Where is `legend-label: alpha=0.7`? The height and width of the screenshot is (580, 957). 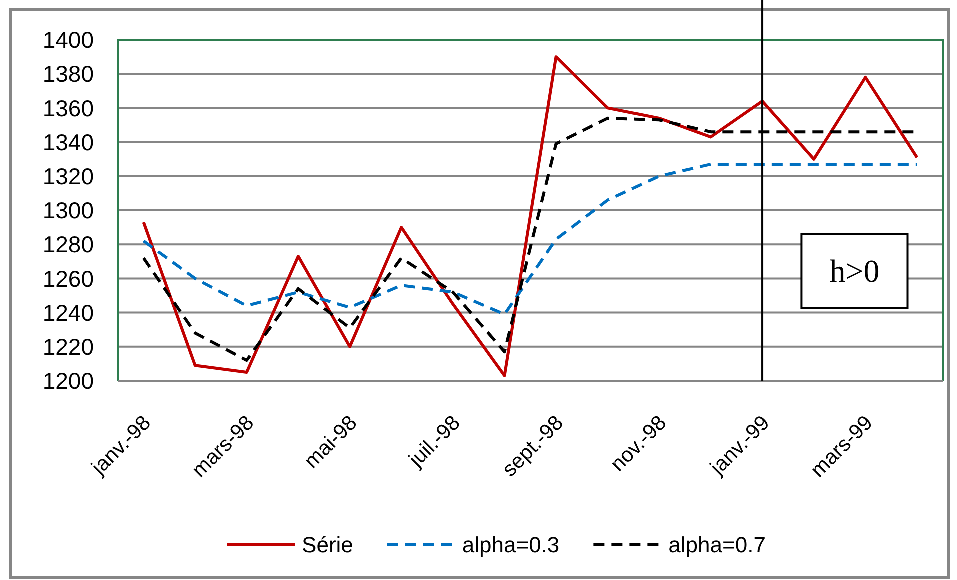
legend-label: alpha=0.7 is located at coordinates (717, 545).